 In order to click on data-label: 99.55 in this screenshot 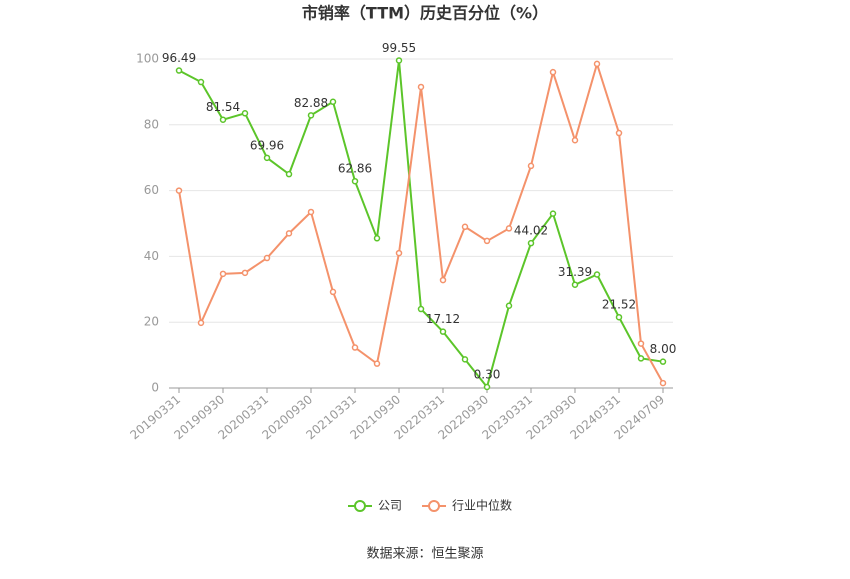, I will do `click(399, 48)`.